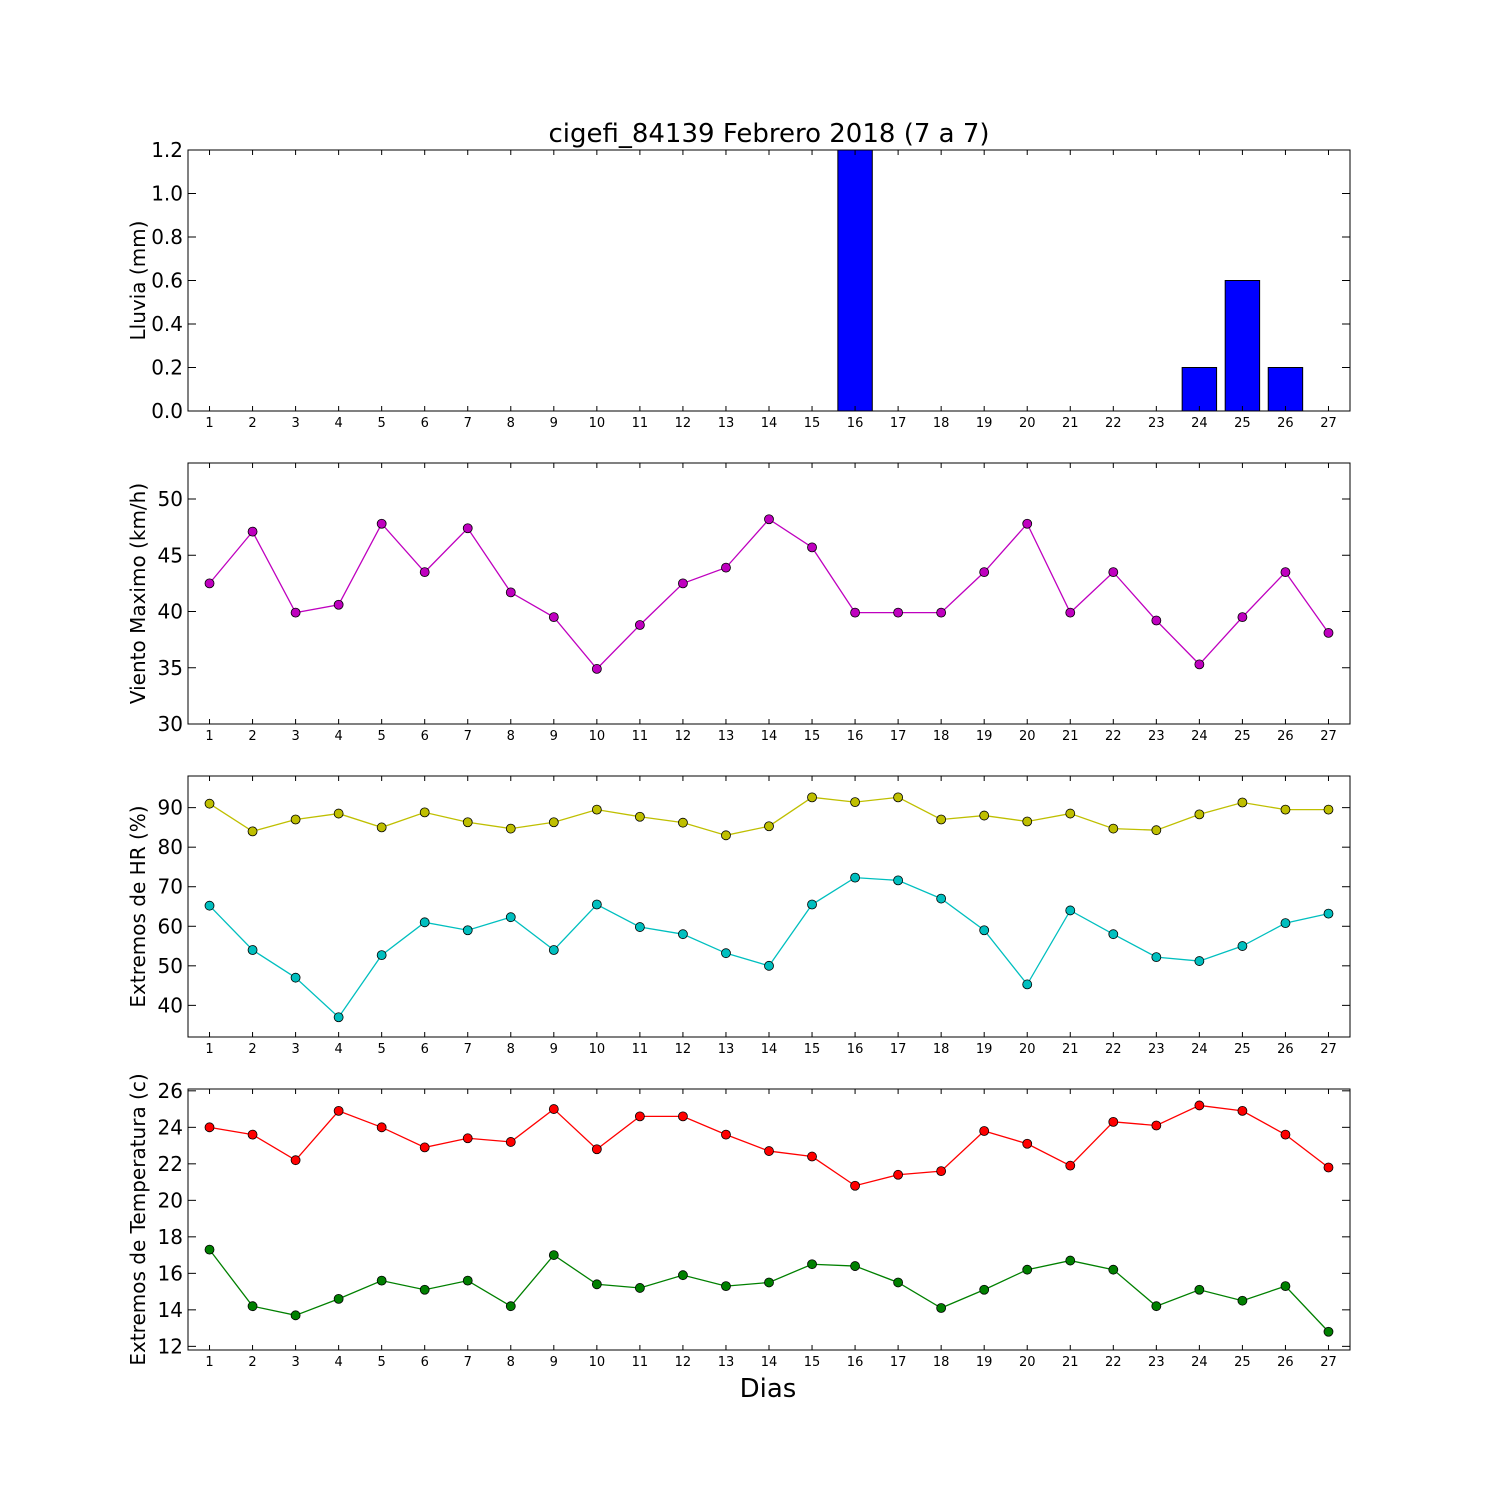 Image resolution: width=1500 pixels, height=1500 pixels. What do you see at coordinates (769, 1291) in the screenshot?
I see `temp-series-1-line` at bounding box center [769, 1291].